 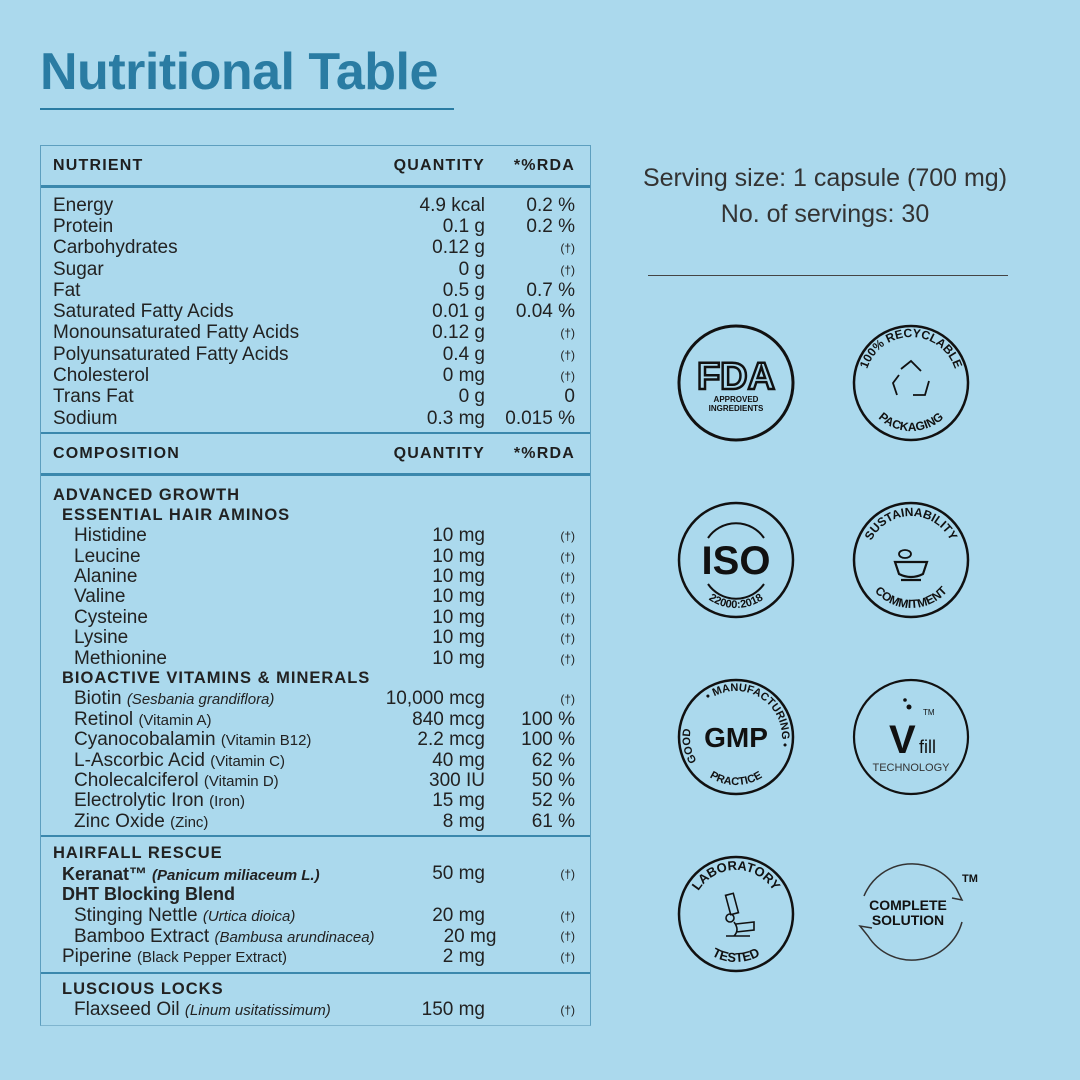 I want to click on fda-approved-badge-icon: FDA APPROVED INGREDIENTS, so click(x=736, y=383).